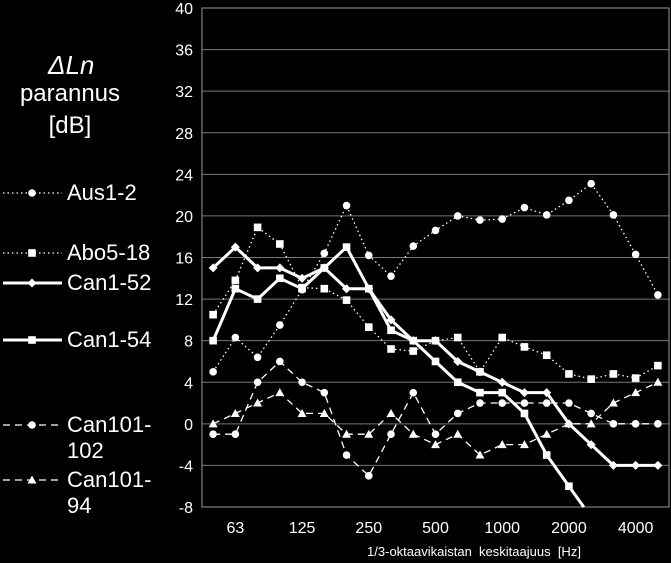 Image resolution: width=671 pixels, height=563 pixels. What do you see at coordinates (109, 252) in the screenshot?
I see `legend-label: Abo5-18` at bounding box center [109, 252].